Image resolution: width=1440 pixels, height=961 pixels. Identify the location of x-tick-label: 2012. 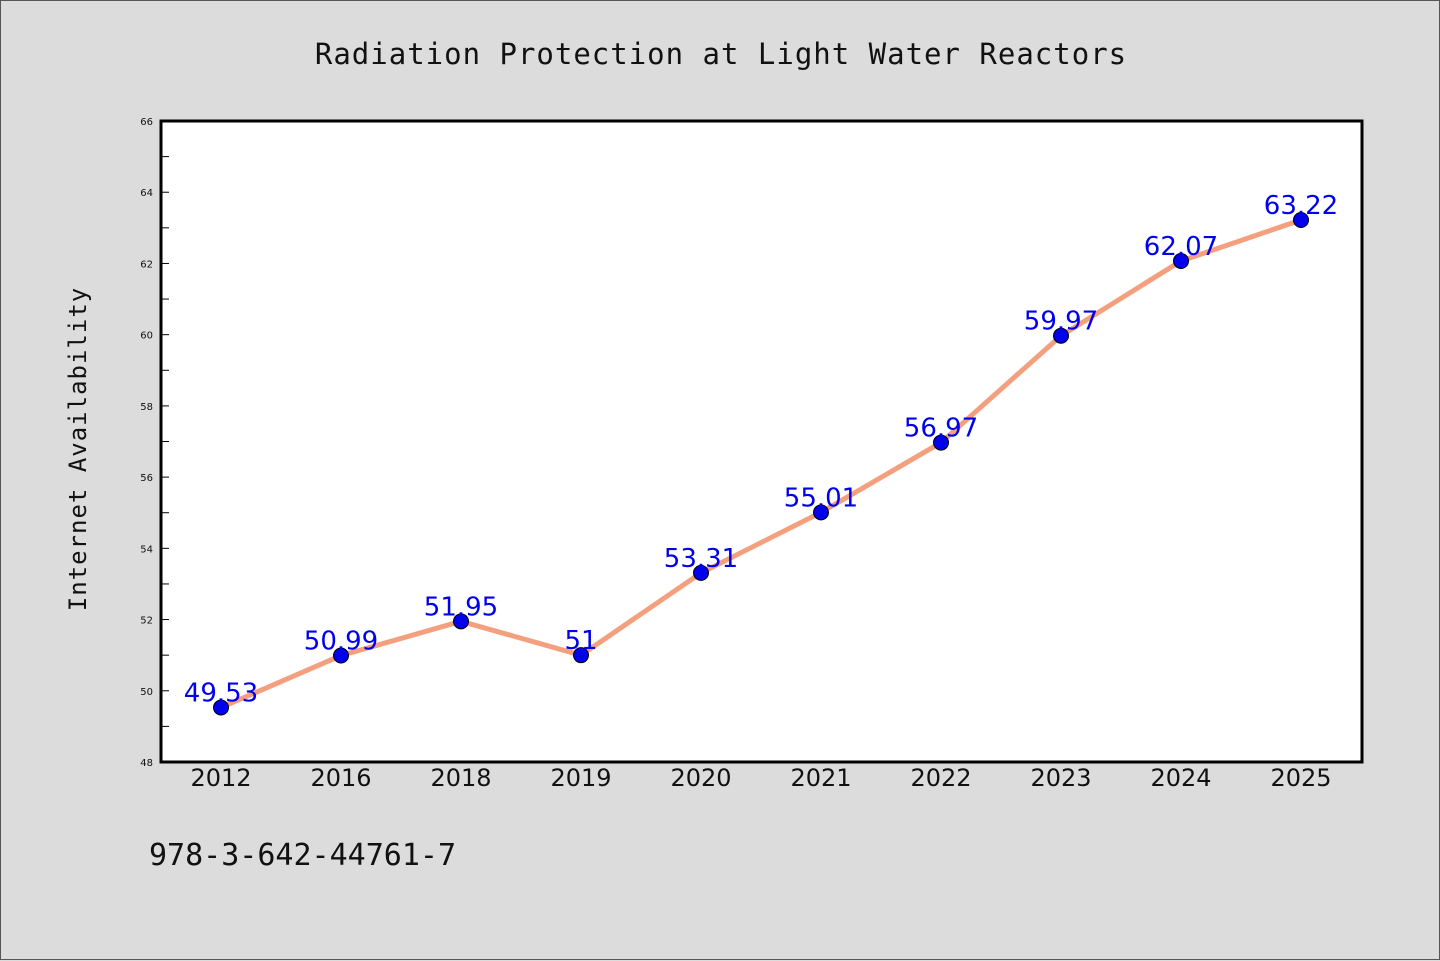
(220, 778).